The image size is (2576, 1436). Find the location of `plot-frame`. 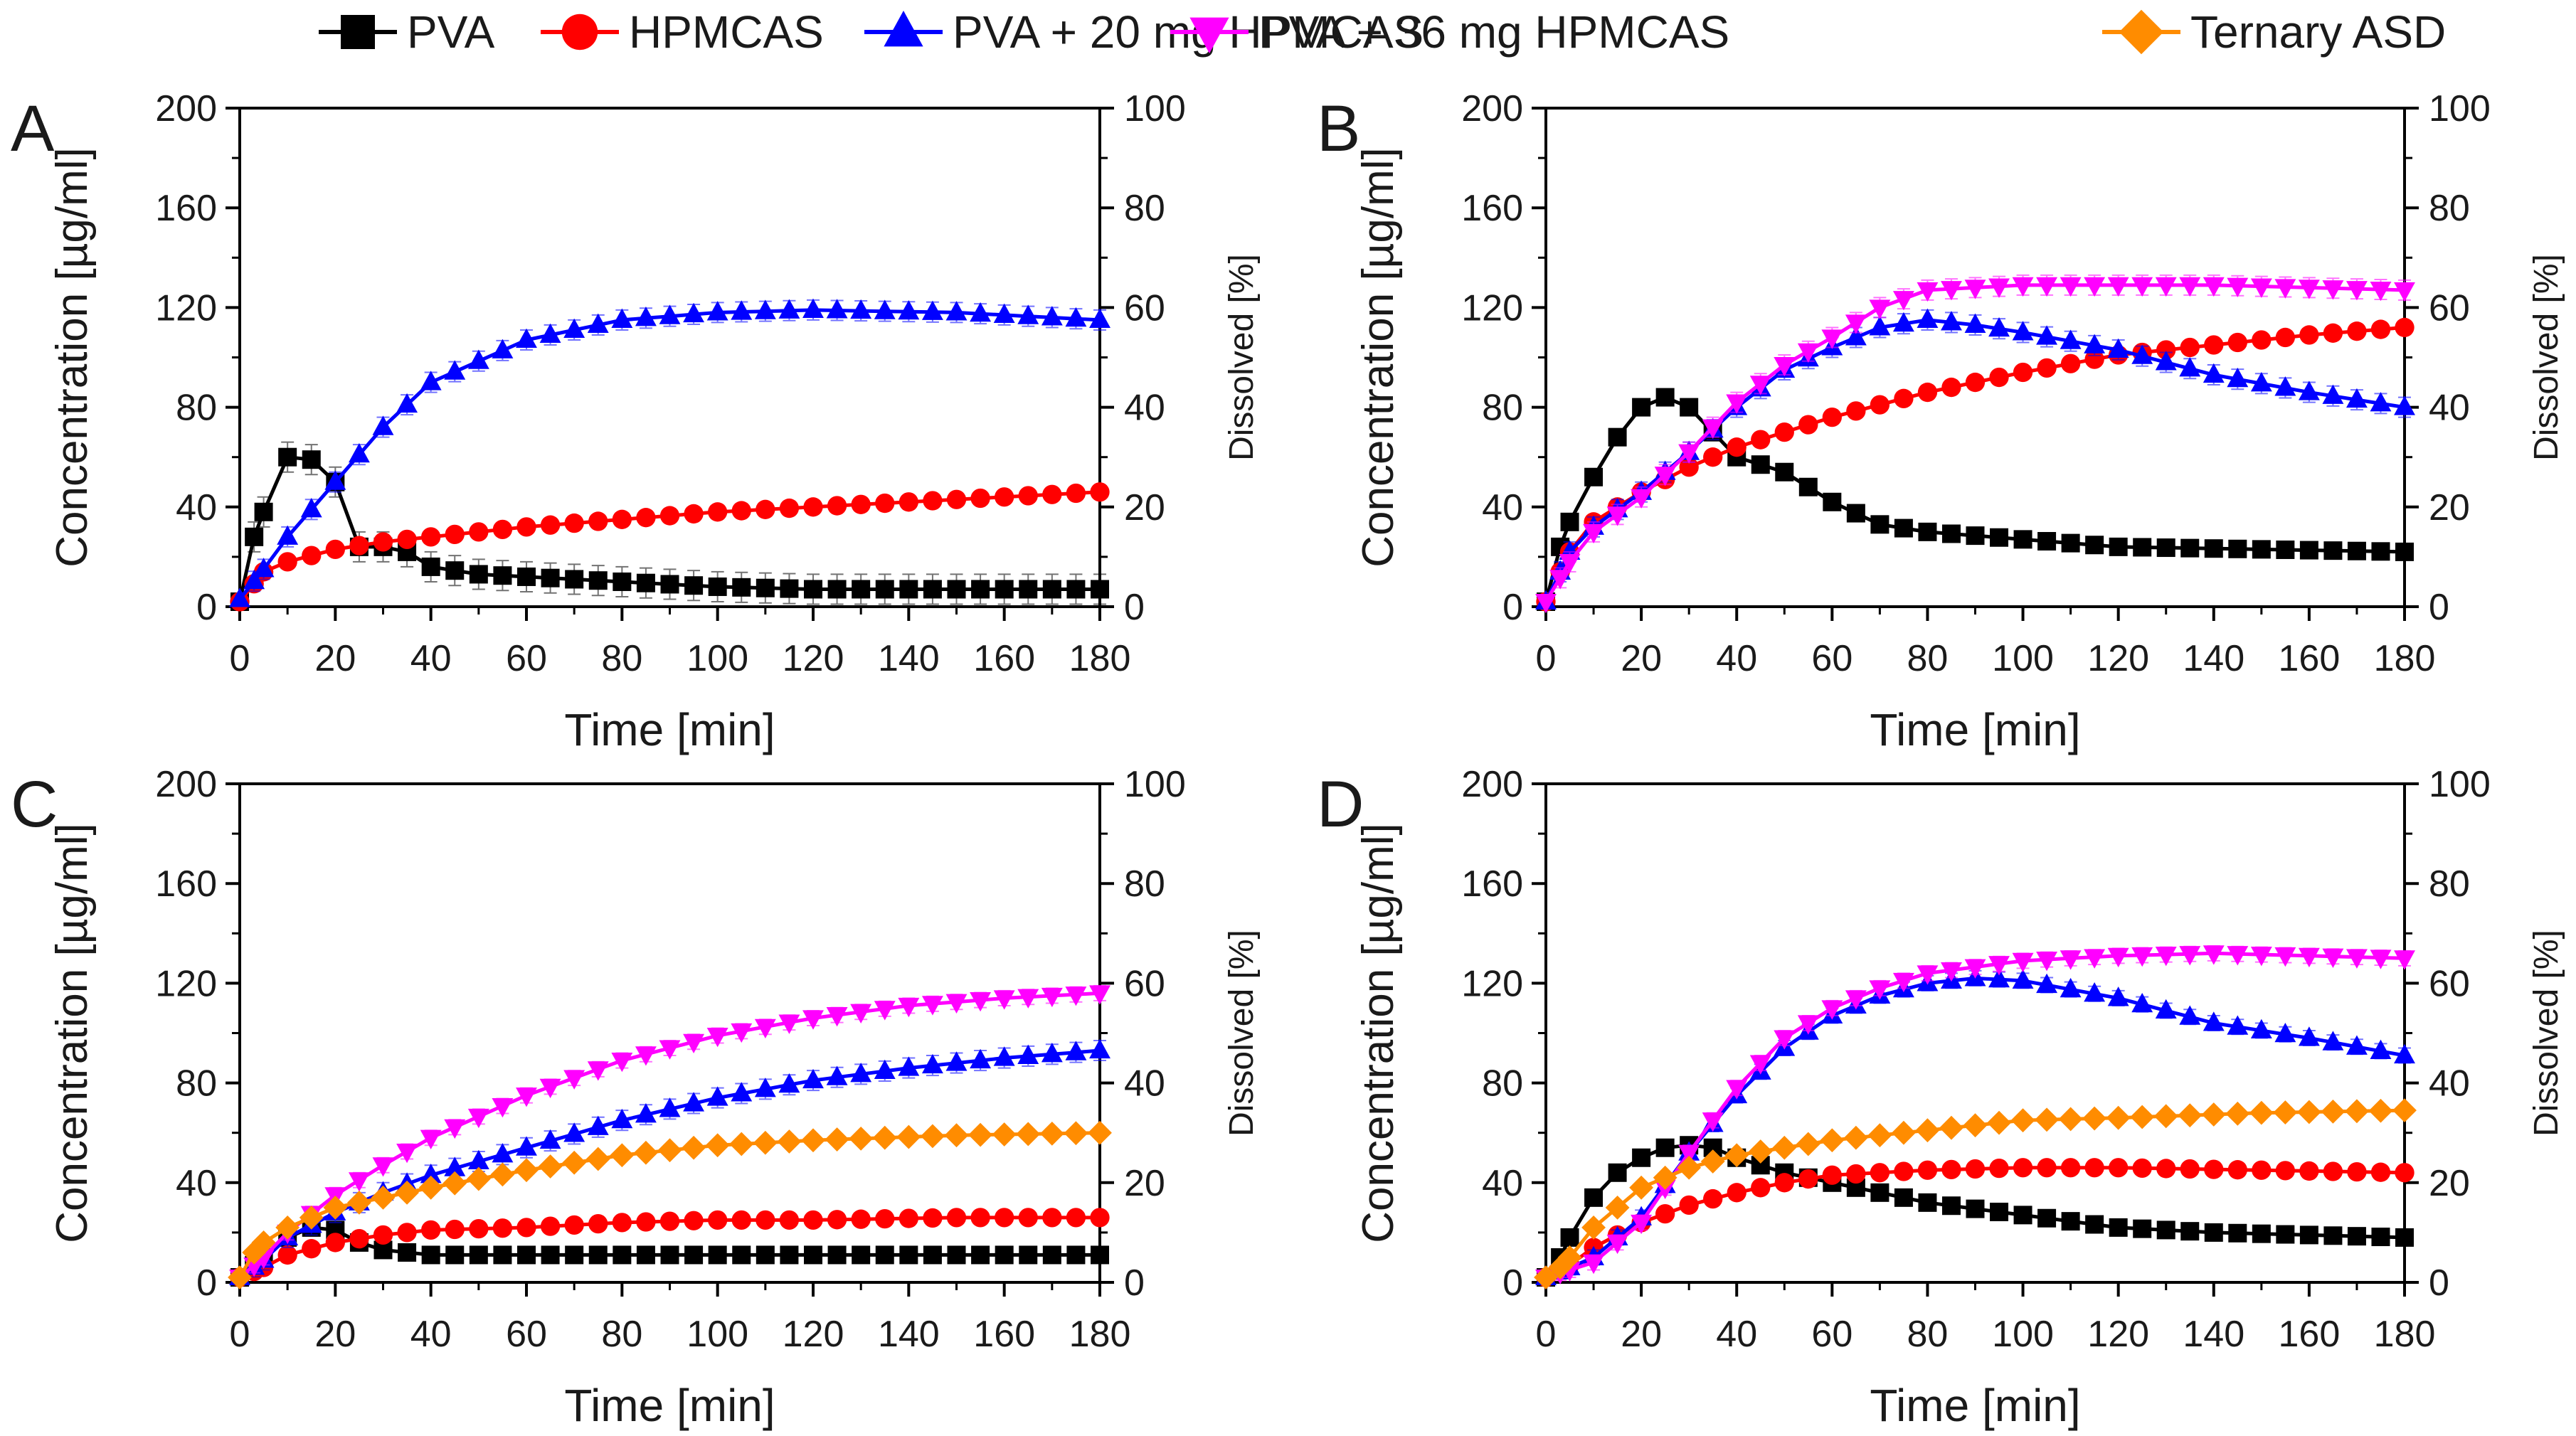

plot-frame is located at coordinates (669, 358).